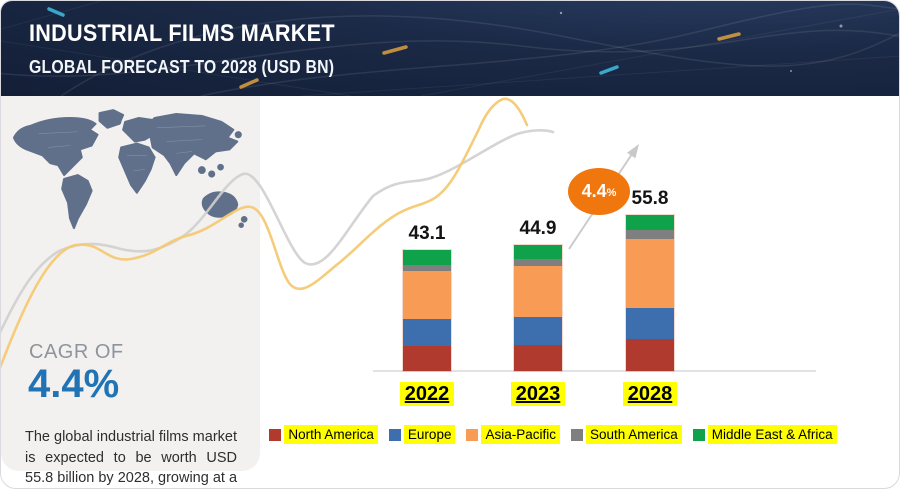 This screenshot has height=489, width=900. Describe the element at coordinates (772, 434) in the screenshot. I see `legend-label: Middle East & Africa` at that location.